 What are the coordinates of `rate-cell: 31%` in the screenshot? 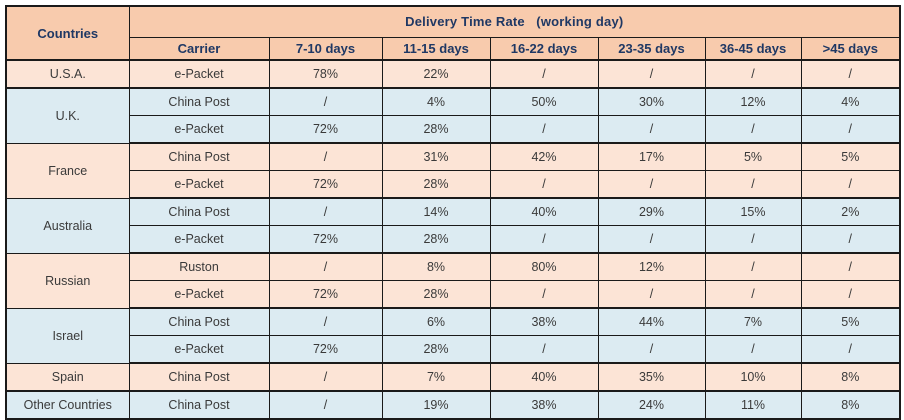 It's located at (436, 156).